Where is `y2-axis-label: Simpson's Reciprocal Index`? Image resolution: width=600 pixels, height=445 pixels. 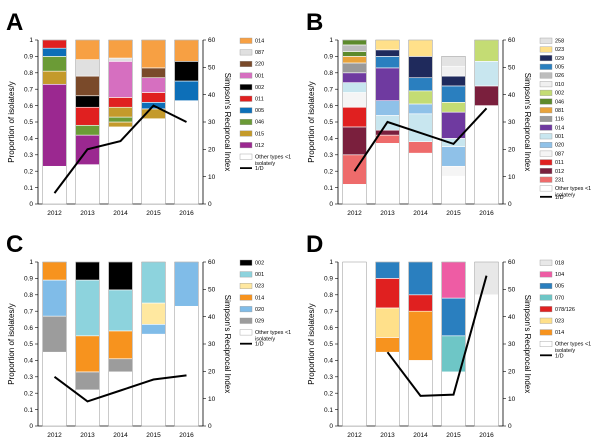
y2-axis-label: Simpson's Reciprocal Index is located at coordinates (527, 122).